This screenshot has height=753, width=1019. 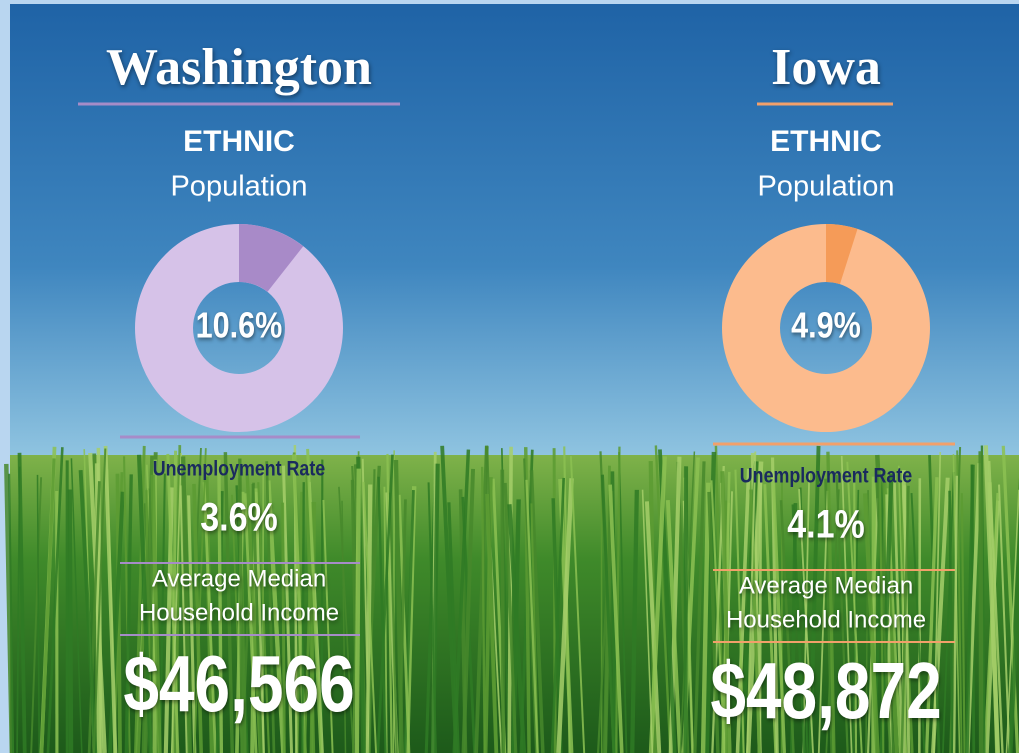 I want to click on donut-label: 4.9%, so click(x=826, y=326).